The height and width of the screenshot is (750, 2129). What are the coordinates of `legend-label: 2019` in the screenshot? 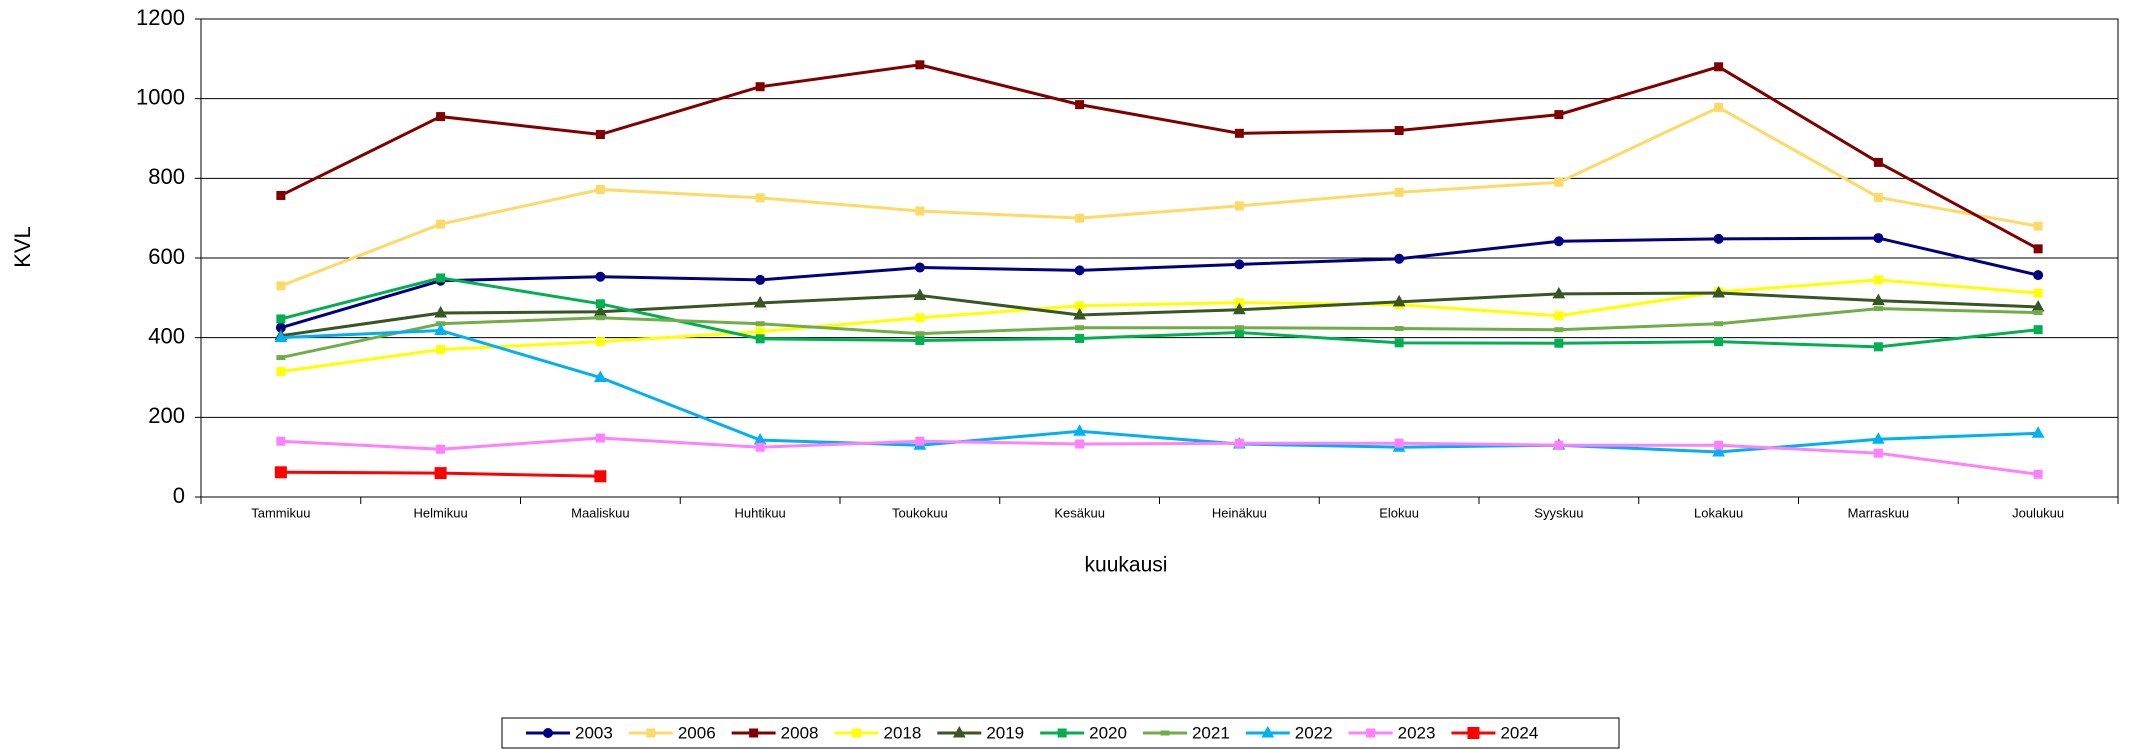 It's located at (1005, 732).